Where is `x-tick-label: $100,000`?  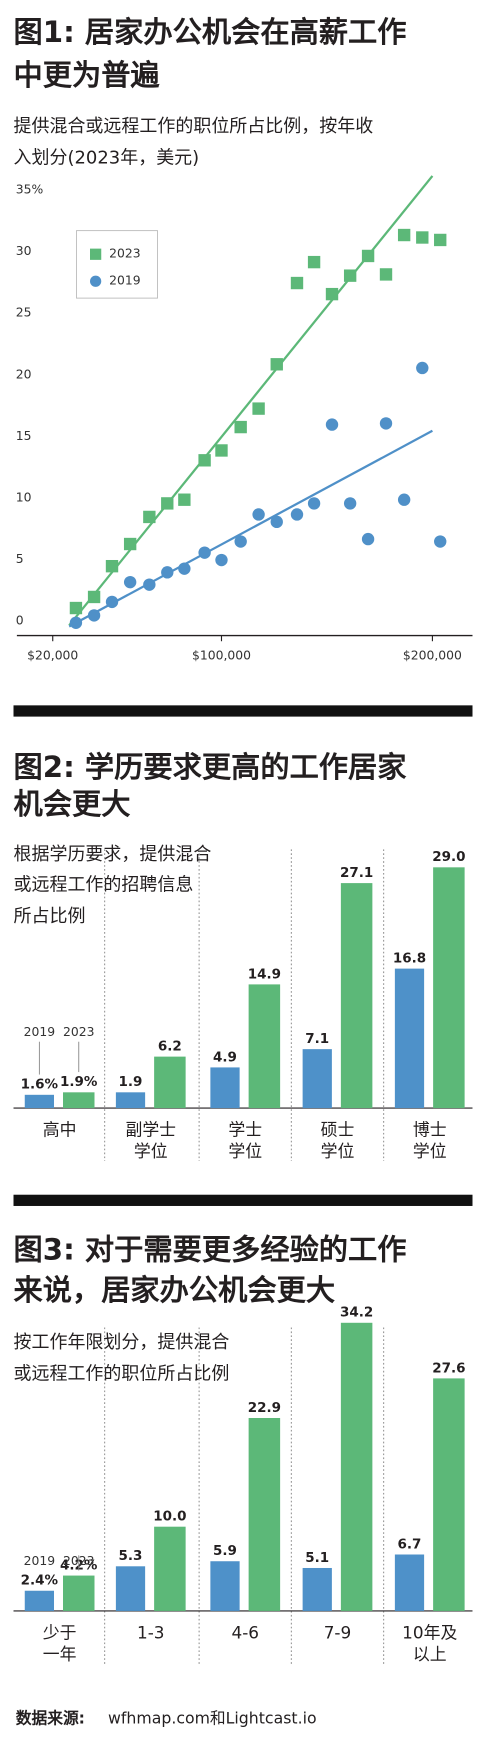 x-tick-label: $100,000 is located at coordinates (221, 655).